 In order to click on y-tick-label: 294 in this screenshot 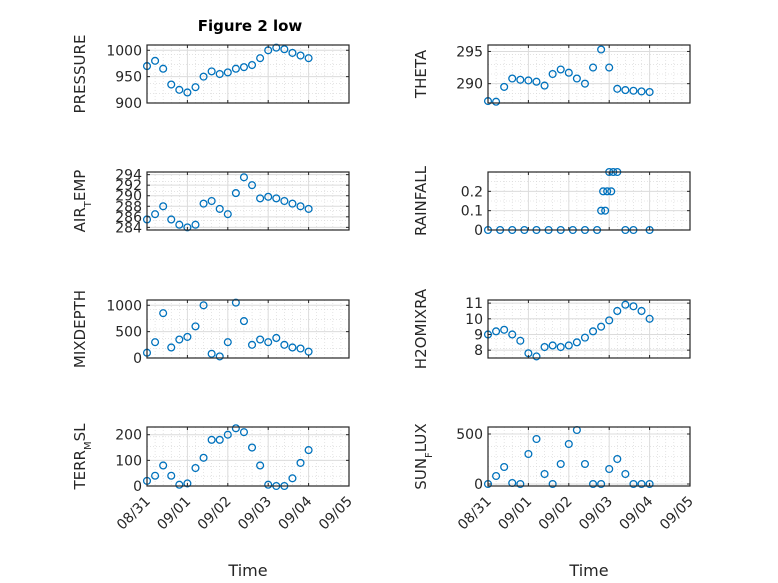, I will do `click(128, 176)`.